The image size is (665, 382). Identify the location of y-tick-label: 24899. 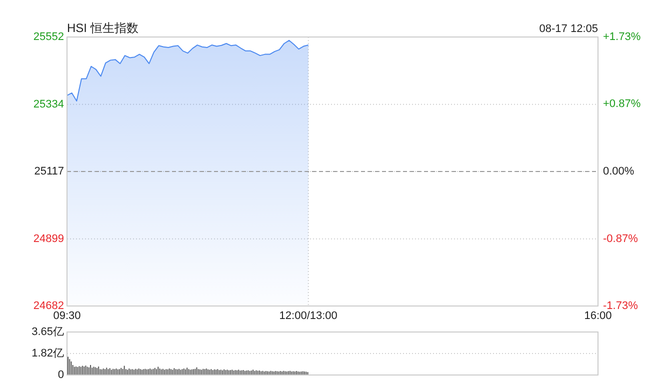
(48, 238).